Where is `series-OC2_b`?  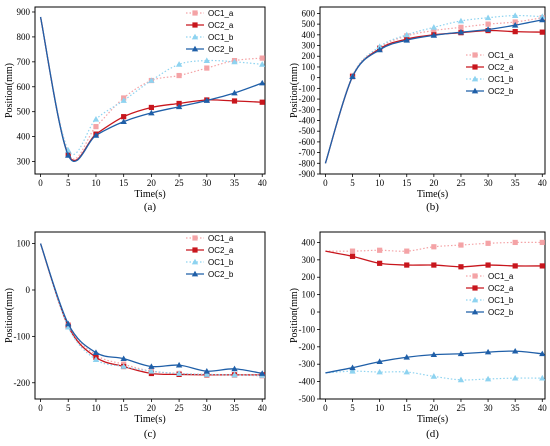
series-OC2_b is located at coordinates (435, 360).